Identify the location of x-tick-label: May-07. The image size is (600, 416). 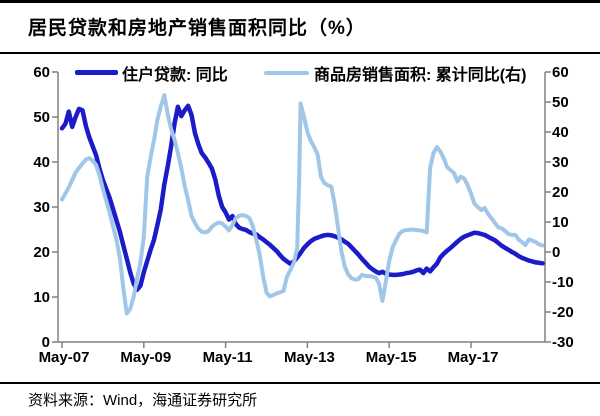
(64, 357).